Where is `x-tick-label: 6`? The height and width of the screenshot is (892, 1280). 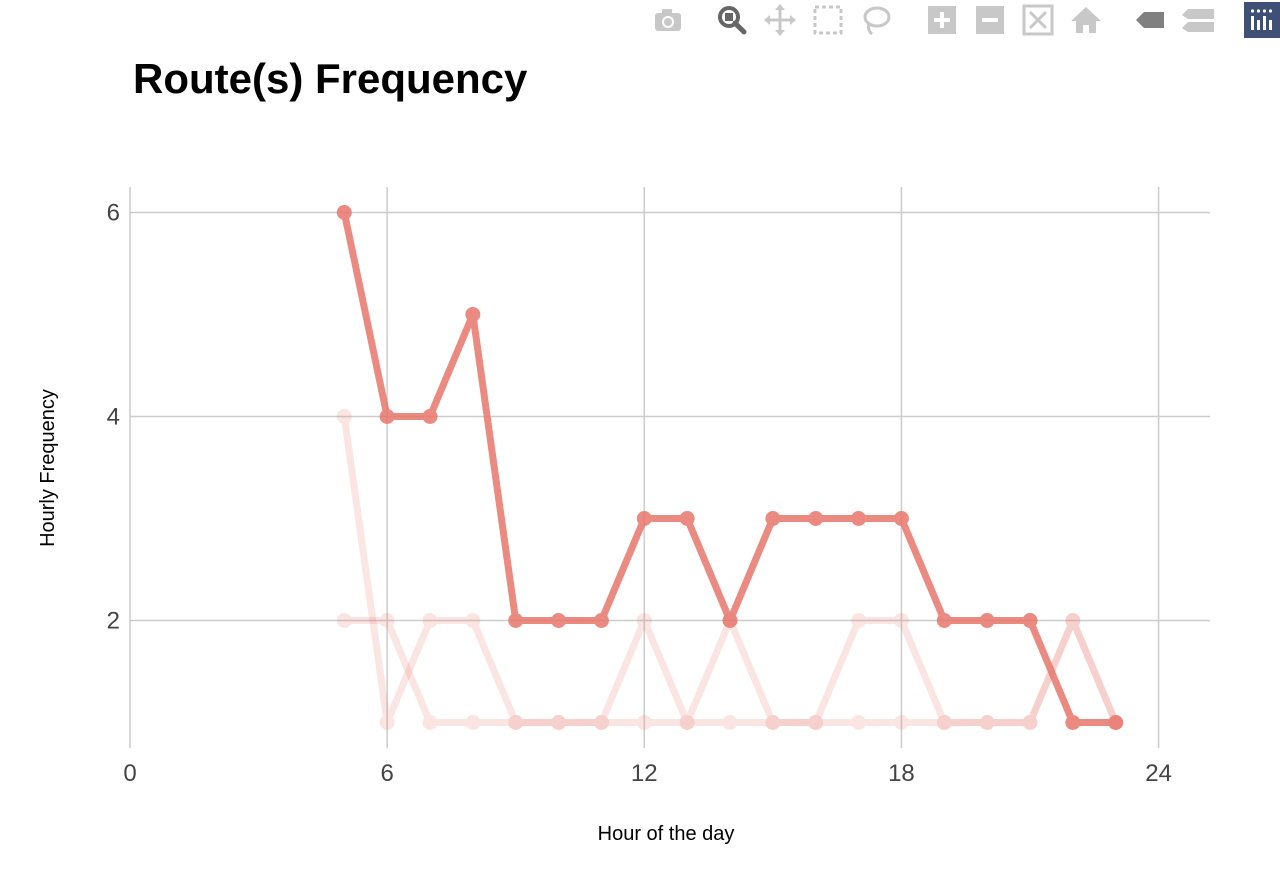
x-tick-label: 6 is located at coordinates (386, 773).